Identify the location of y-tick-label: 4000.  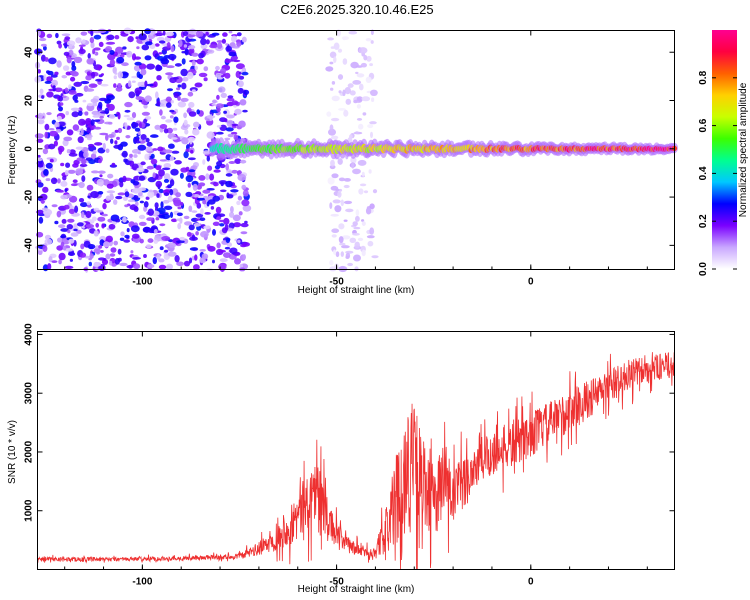
(29, 334).